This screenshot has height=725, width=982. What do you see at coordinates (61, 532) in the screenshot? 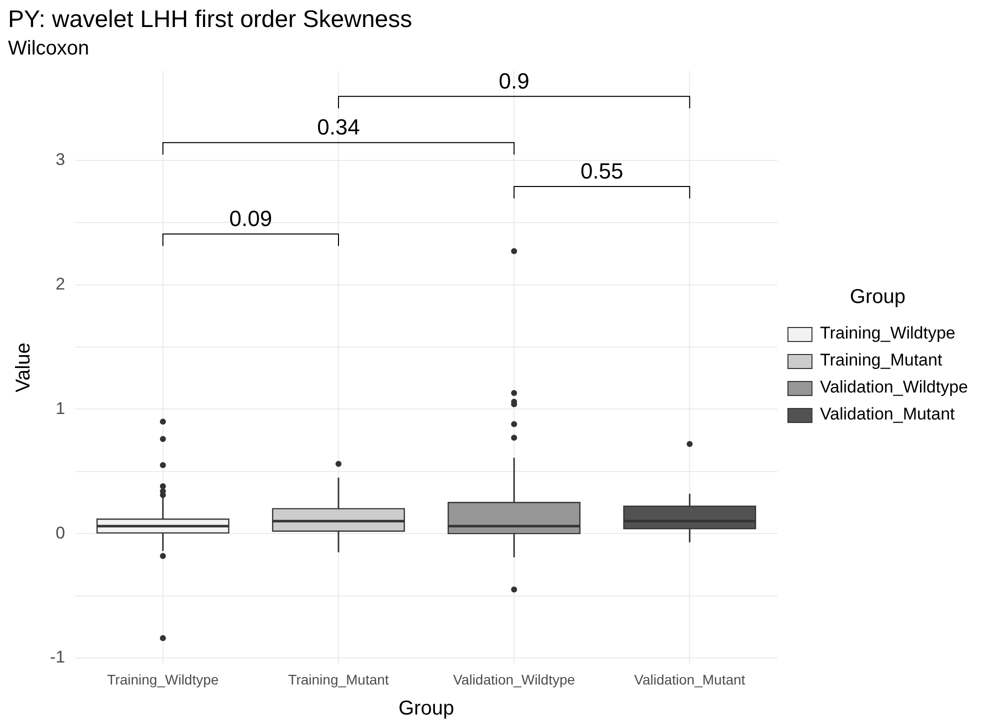
I see `y-tick-label: 0` at bounding box center [61, 532].